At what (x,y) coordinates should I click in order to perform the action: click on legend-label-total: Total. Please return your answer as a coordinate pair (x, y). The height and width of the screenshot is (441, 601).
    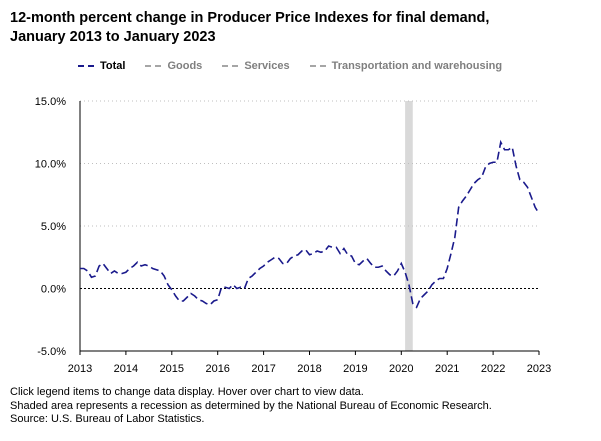
    Looking at the image, I should click on (113, 66).